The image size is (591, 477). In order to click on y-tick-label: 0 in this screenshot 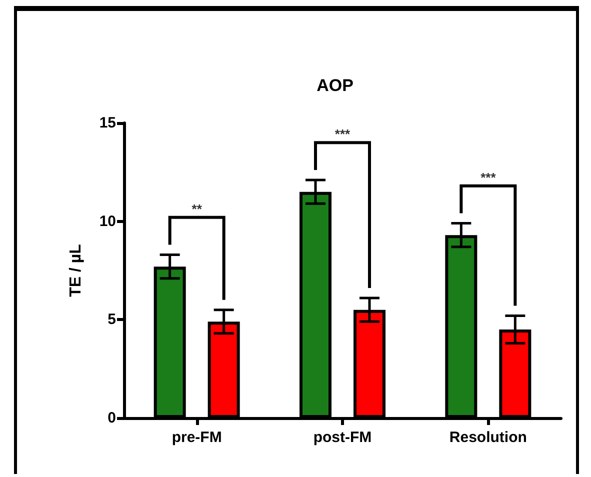, I will do `click(112, 418)`.